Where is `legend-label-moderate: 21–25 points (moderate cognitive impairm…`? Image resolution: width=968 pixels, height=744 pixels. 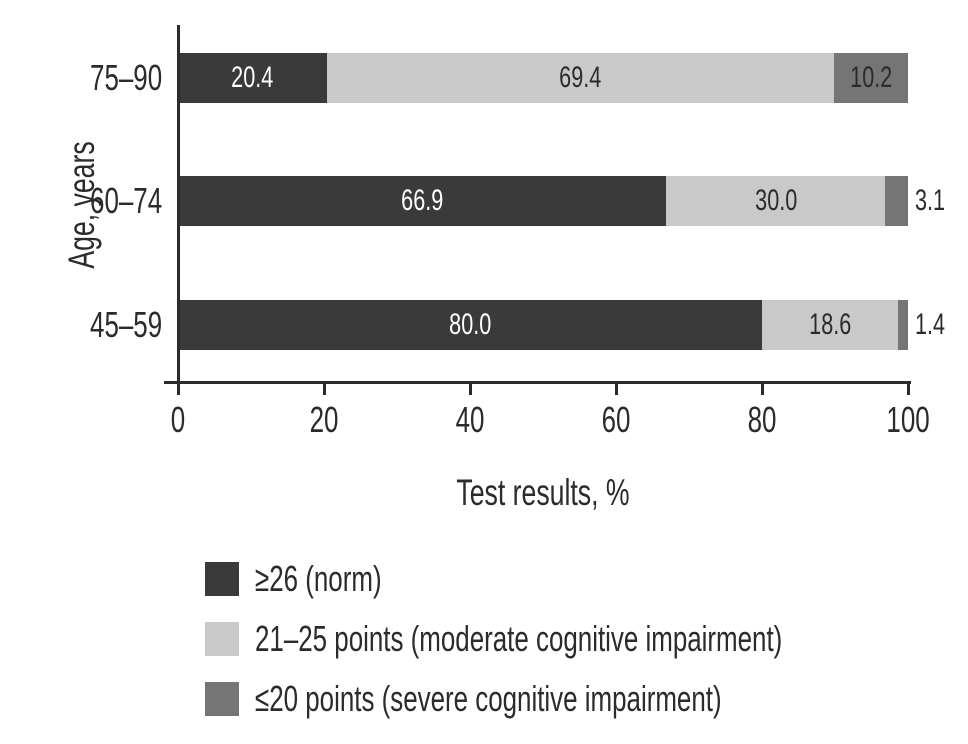 legend-label-moderate: 21–25 points (moderate cognitive impairm… is located at coordinates (611, 639).